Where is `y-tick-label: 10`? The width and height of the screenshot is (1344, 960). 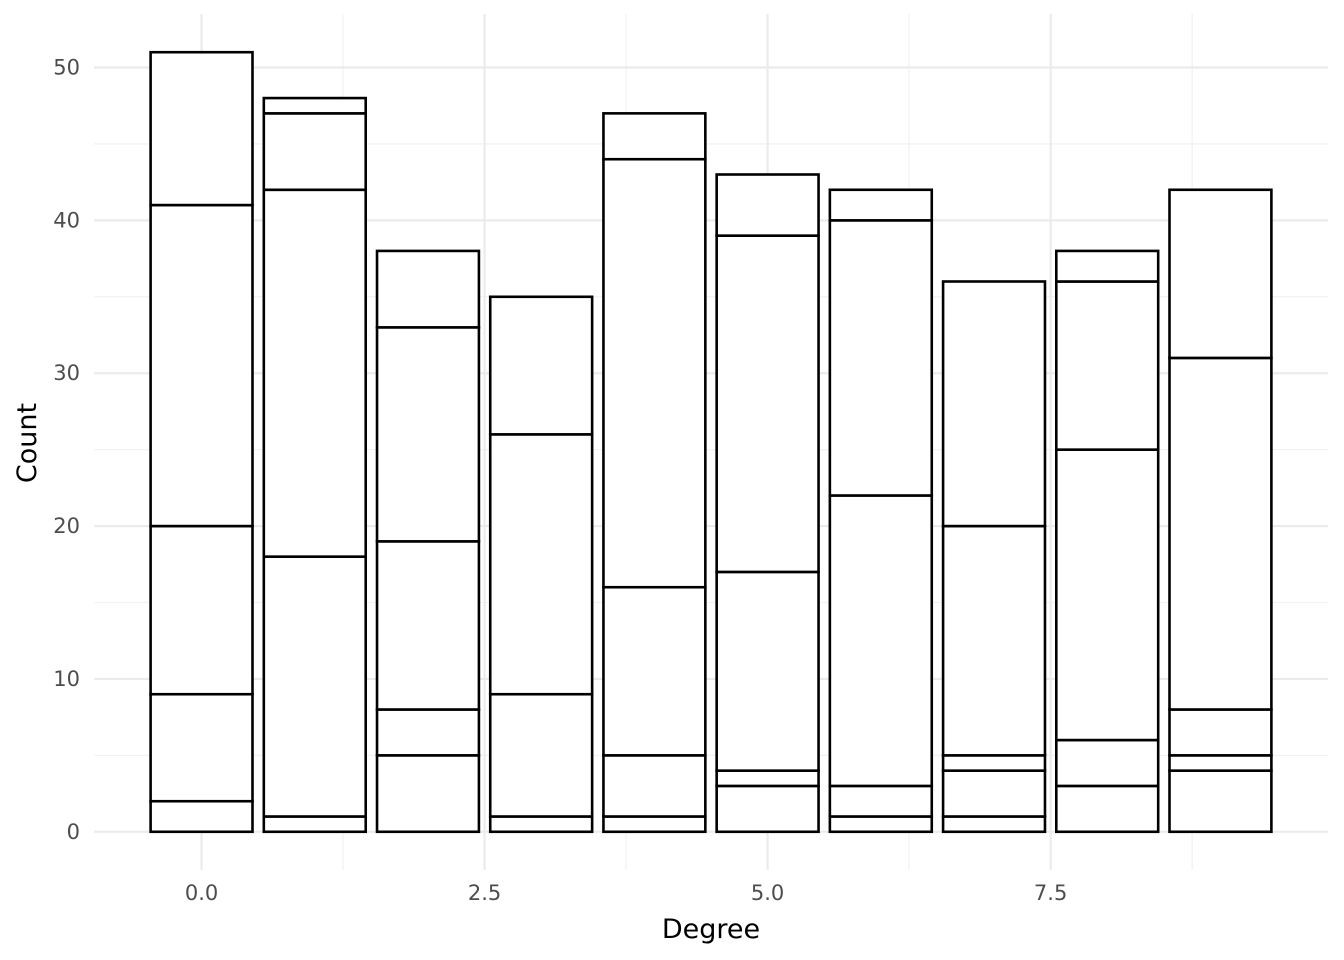 y-tick-label: 10 is located at coordinates (66, 679).